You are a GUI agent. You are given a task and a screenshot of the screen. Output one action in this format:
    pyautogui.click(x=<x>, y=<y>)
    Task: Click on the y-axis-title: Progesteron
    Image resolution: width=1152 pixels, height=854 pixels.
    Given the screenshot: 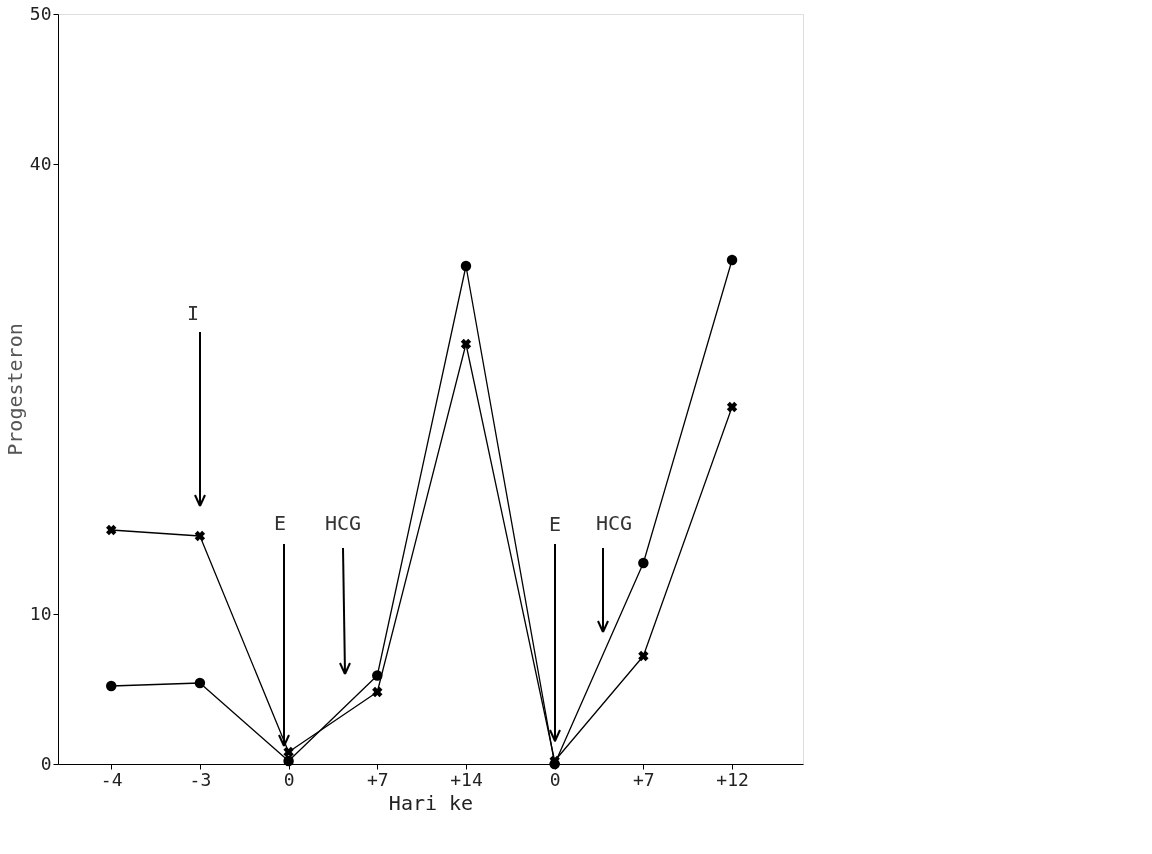 What is the action you would take?
    pyautogui.click(x=14, y=389)
    